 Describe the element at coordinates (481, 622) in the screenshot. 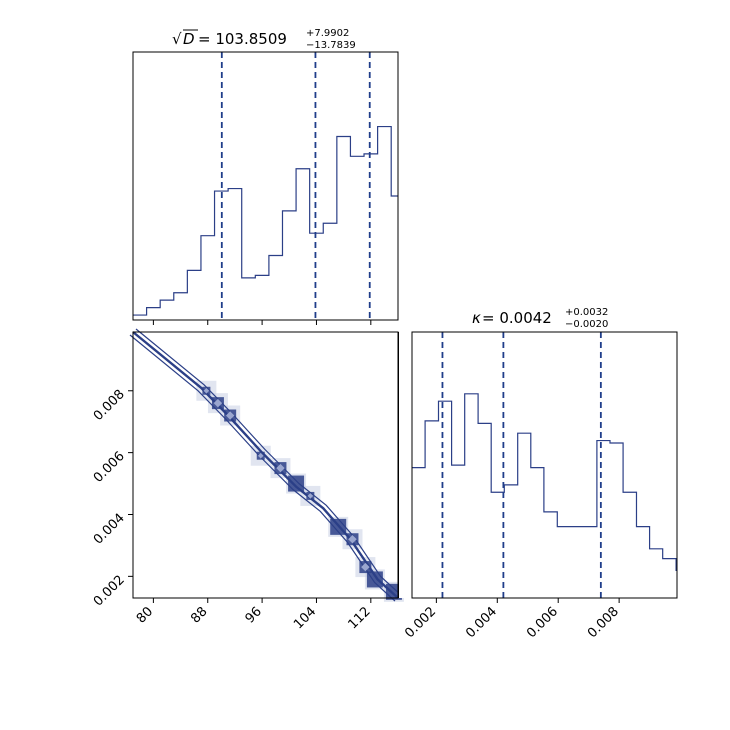

I see `kappa-x-tick-label: 0.004` at that location.